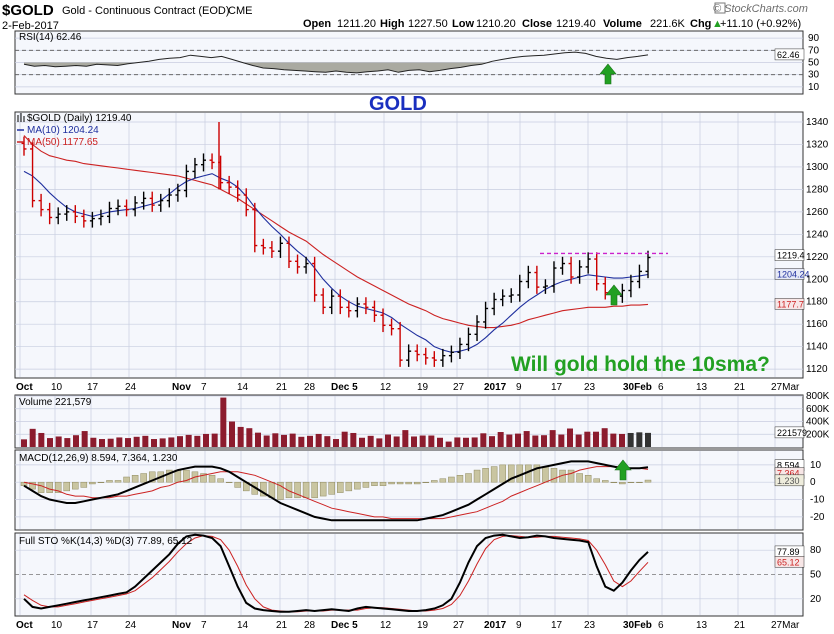 This screenshot has height=634, width=834. What do you see at coordinates (788, 552) in the screenshot?
I see `sto-k-last-value: 77.89` at bounding box center [788, 552].